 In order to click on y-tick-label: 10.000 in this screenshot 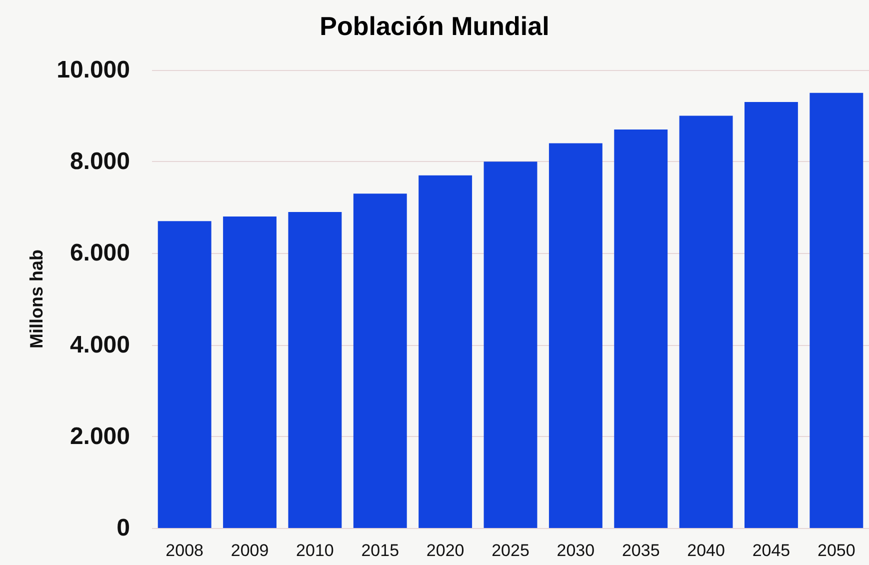, I will do `click(93, 70)`.